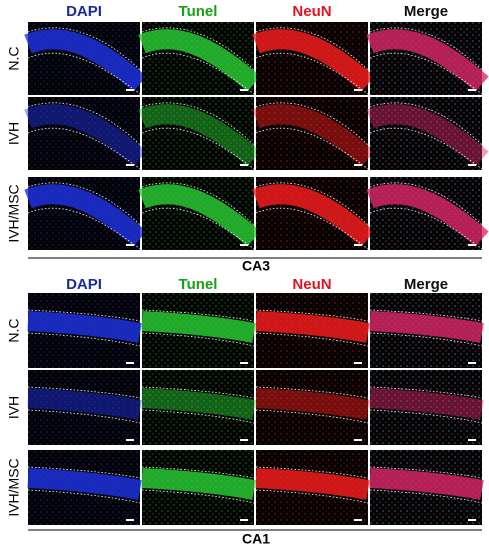  Describe the element at coordinates (256, 266) in the screenshot. I see `section-label: CA3` at that location.